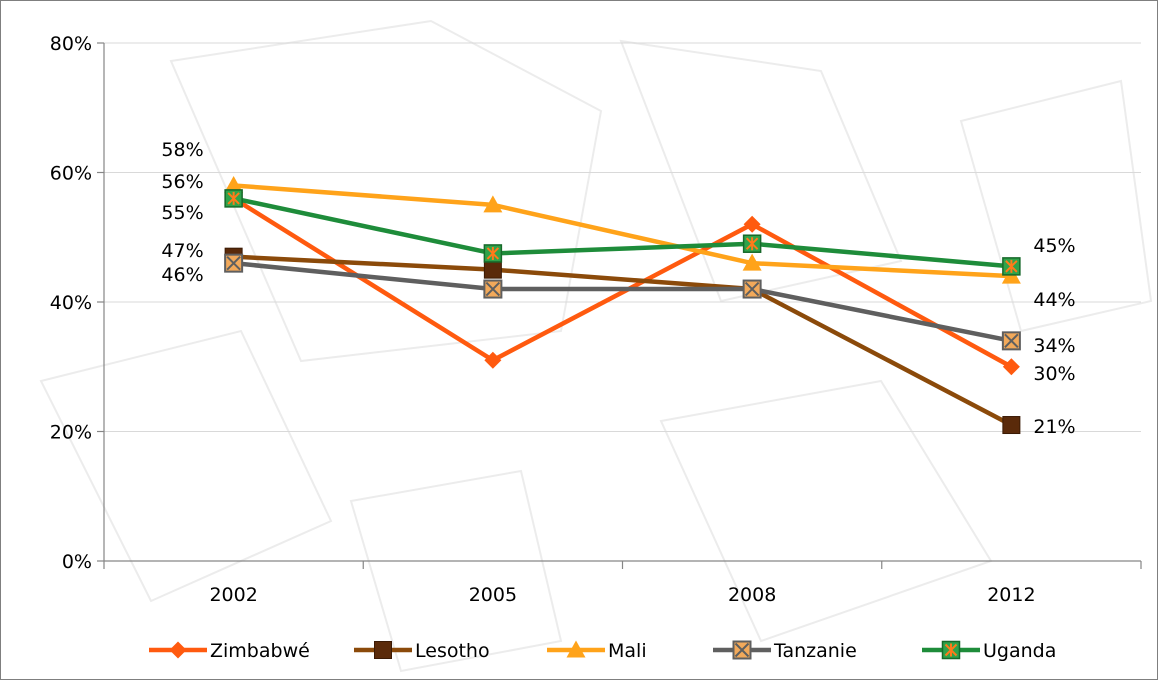 The image size is (1158, 680). I want to click on data-label: 46%, so click(182, 275).